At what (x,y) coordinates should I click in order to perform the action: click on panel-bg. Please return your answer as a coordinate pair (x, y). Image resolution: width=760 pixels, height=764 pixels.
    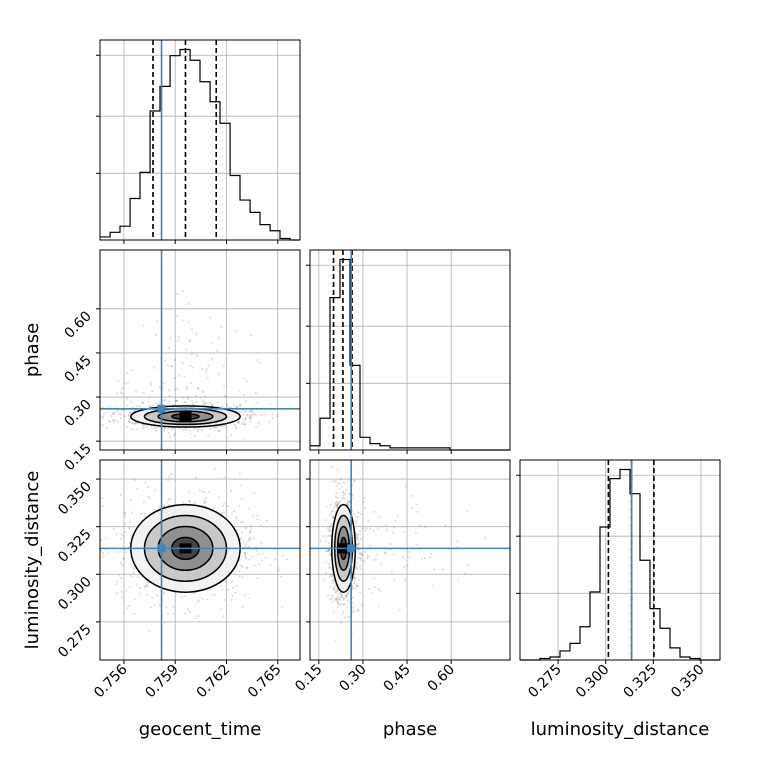
    Looking at the image, I should click on (620, 560).